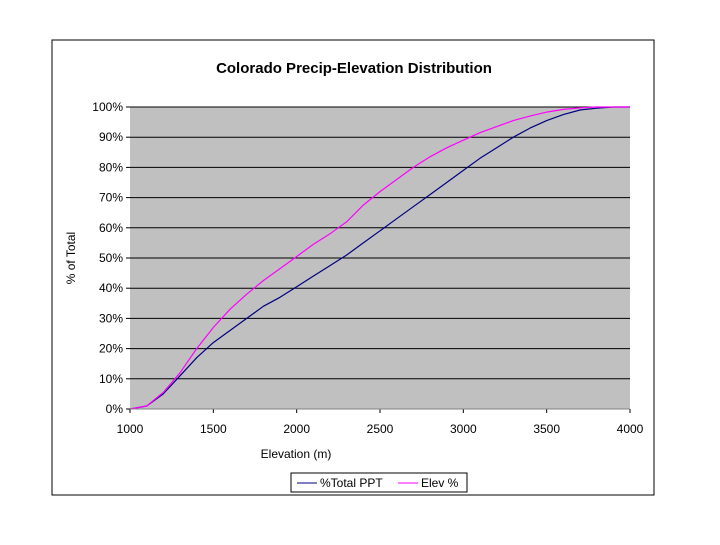 The image size is (720, 545). I want to click on x-tick-label: 3500, so click(546, 429).